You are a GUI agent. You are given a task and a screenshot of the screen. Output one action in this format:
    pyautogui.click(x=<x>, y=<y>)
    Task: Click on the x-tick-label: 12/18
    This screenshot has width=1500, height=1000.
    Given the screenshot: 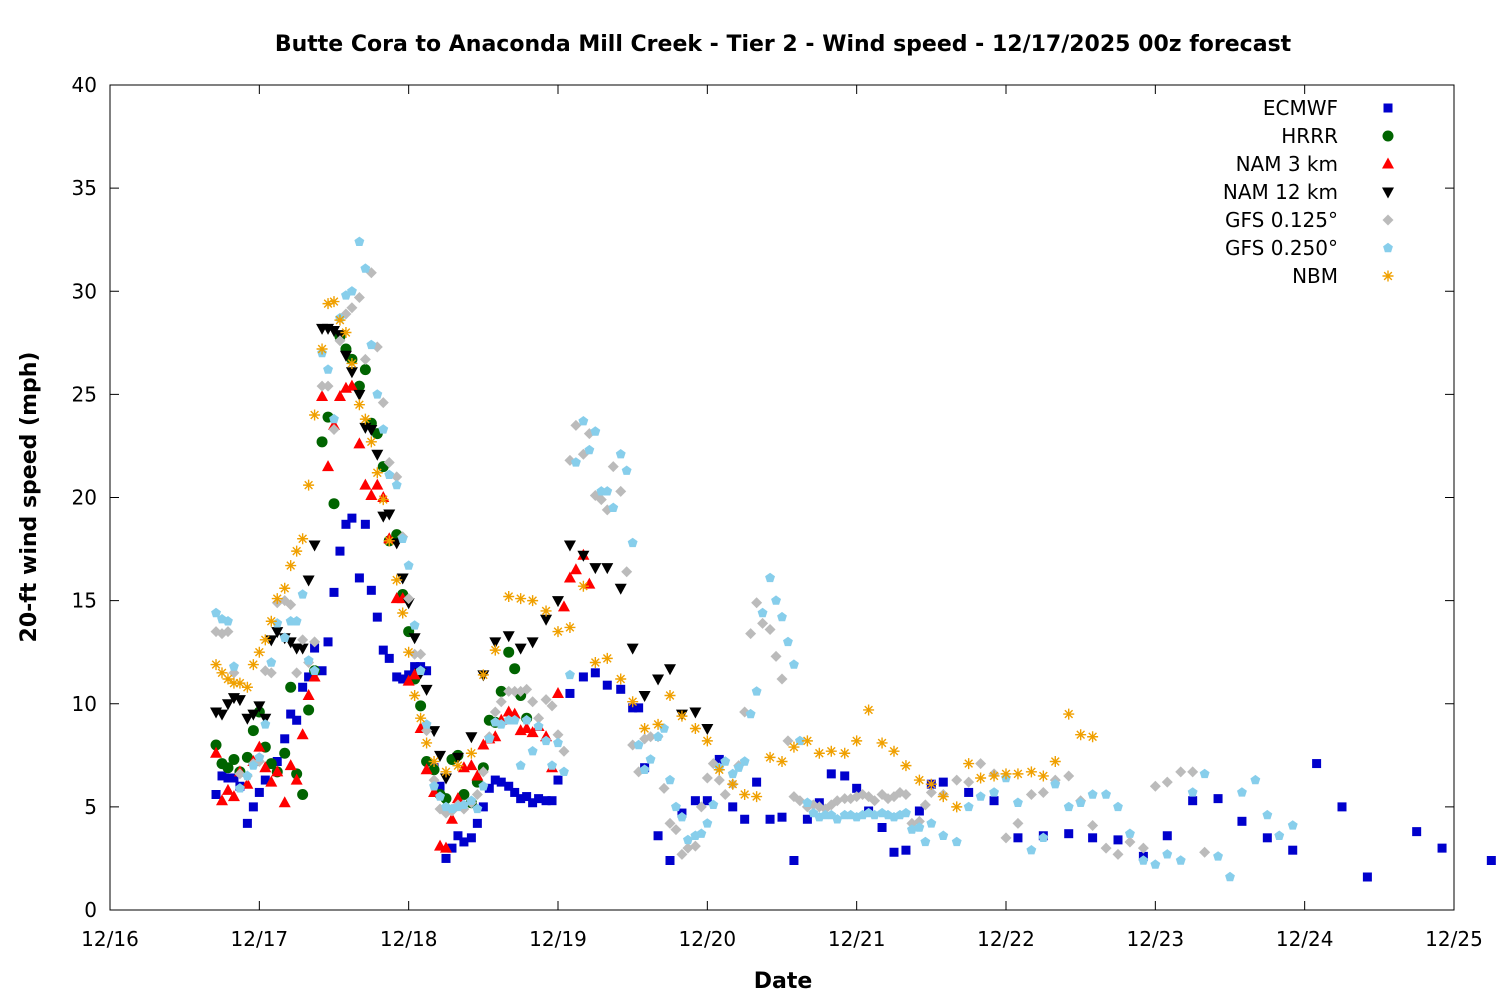 What is the action you would take?
    pyautogui.click(x=409, y=939)
    